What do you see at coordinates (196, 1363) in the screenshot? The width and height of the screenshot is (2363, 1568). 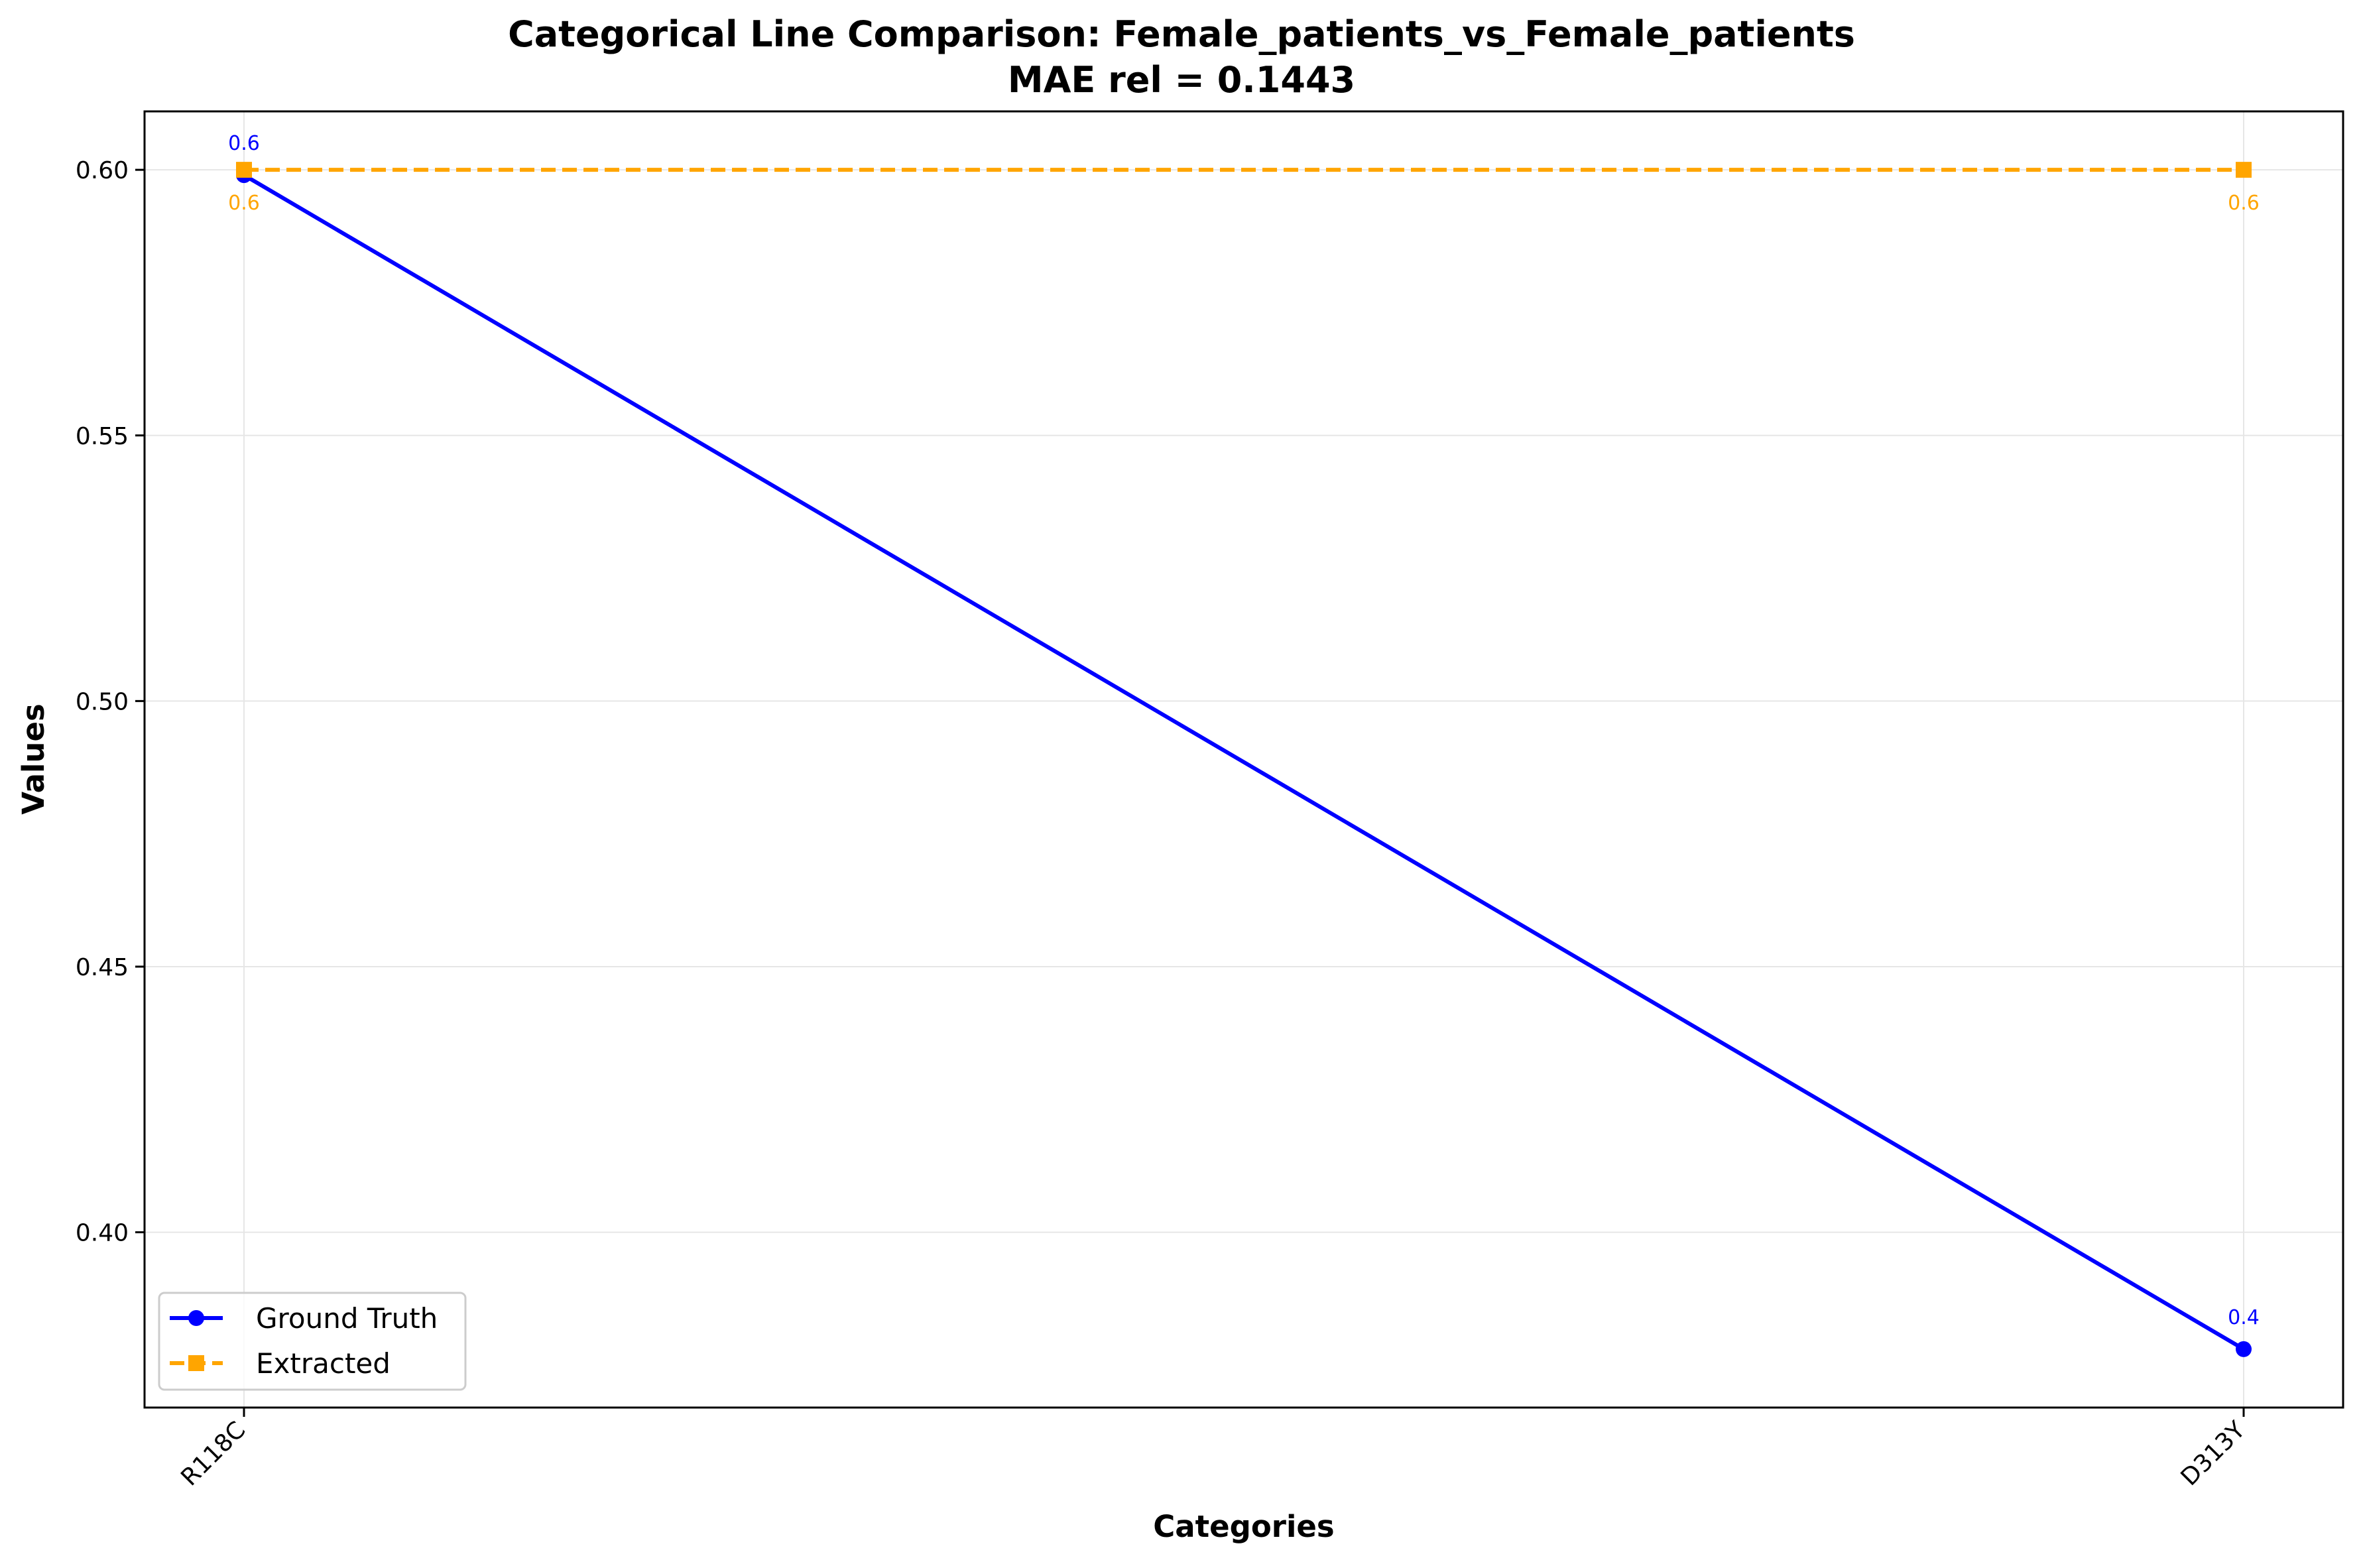 I see `legend-extracted-marker` at bounding box center [196, 1363].